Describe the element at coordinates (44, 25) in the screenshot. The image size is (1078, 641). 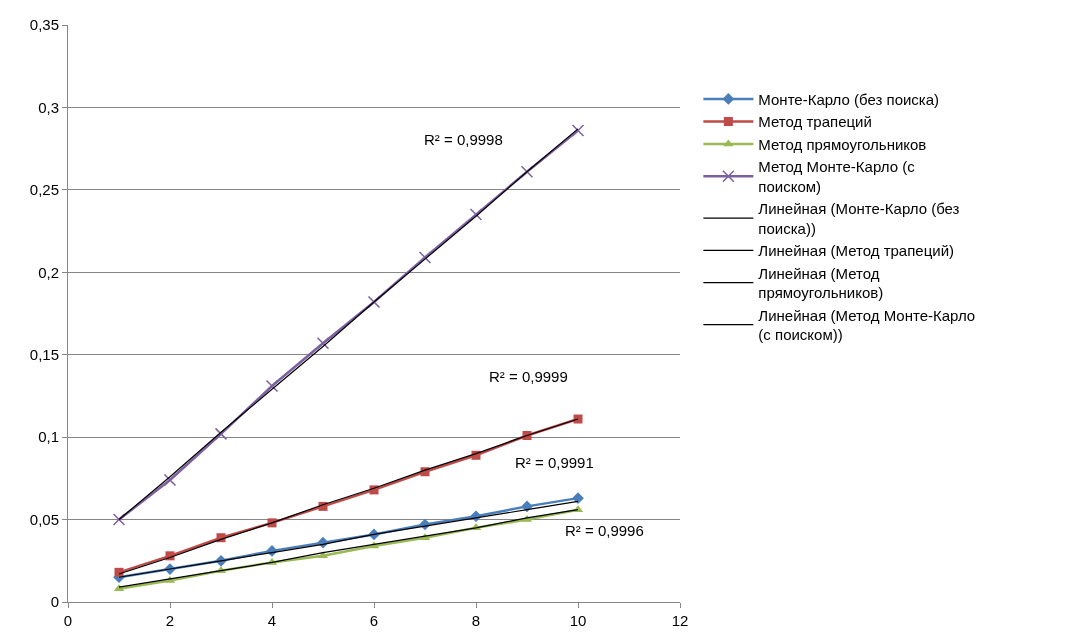
I see `y-tick-label: 0,35` at that location.